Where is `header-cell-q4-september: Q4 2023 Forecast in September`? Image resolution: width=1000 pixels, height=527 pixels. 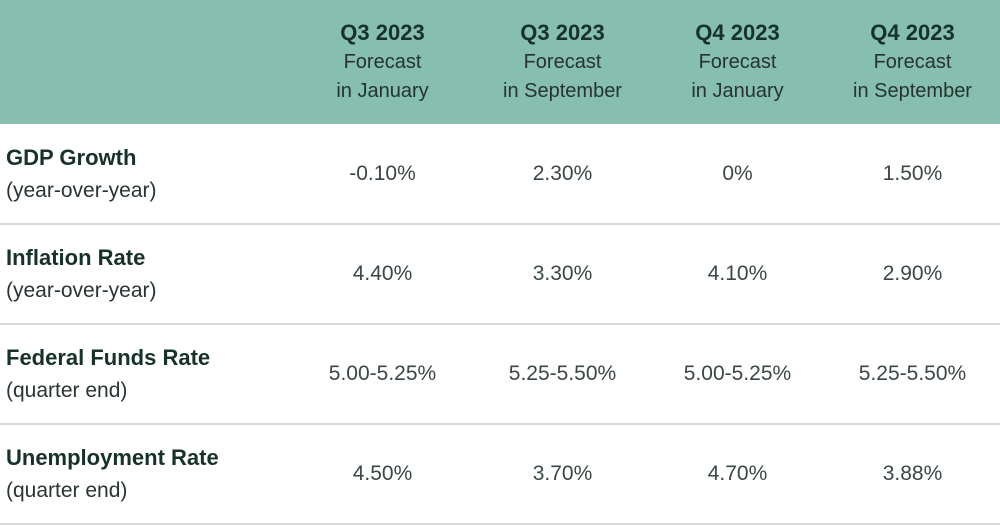
header-cell-q4-september: Q4 2023 Forecast in September is located at coordinates (912, 62).